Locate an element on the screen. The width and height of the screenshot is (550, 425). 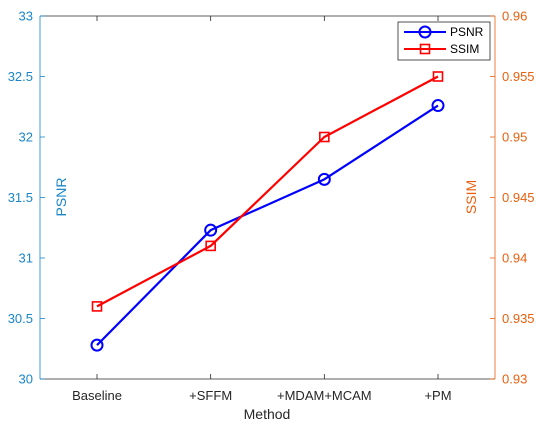
legend-ssim-marker is located at coordinates (425, 49).